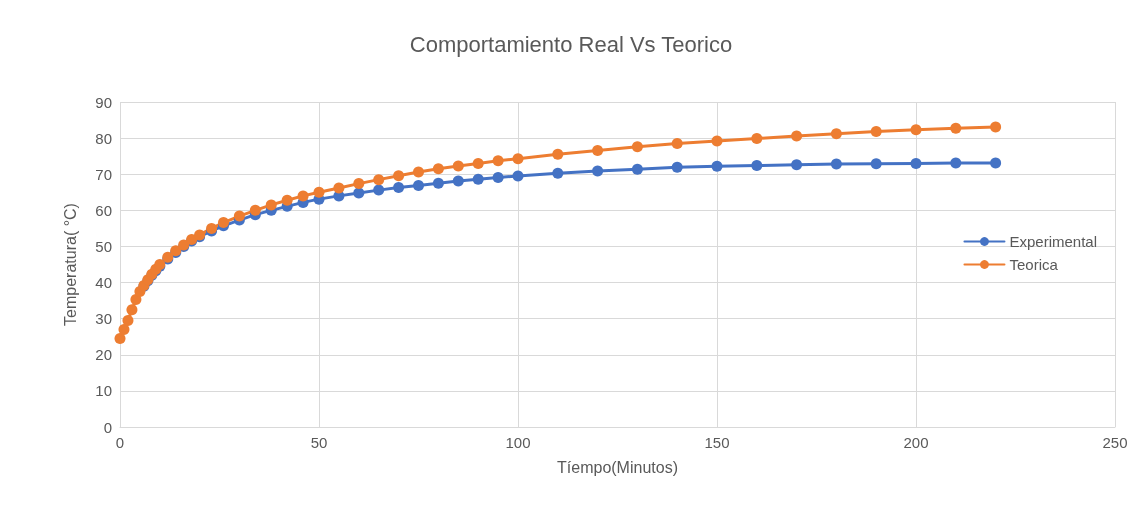 This screenshot has height=506, width=1142. Describe the element at coordinates (1053, 241) in the screenshot. I see `legend-label: Experimental` at that location.